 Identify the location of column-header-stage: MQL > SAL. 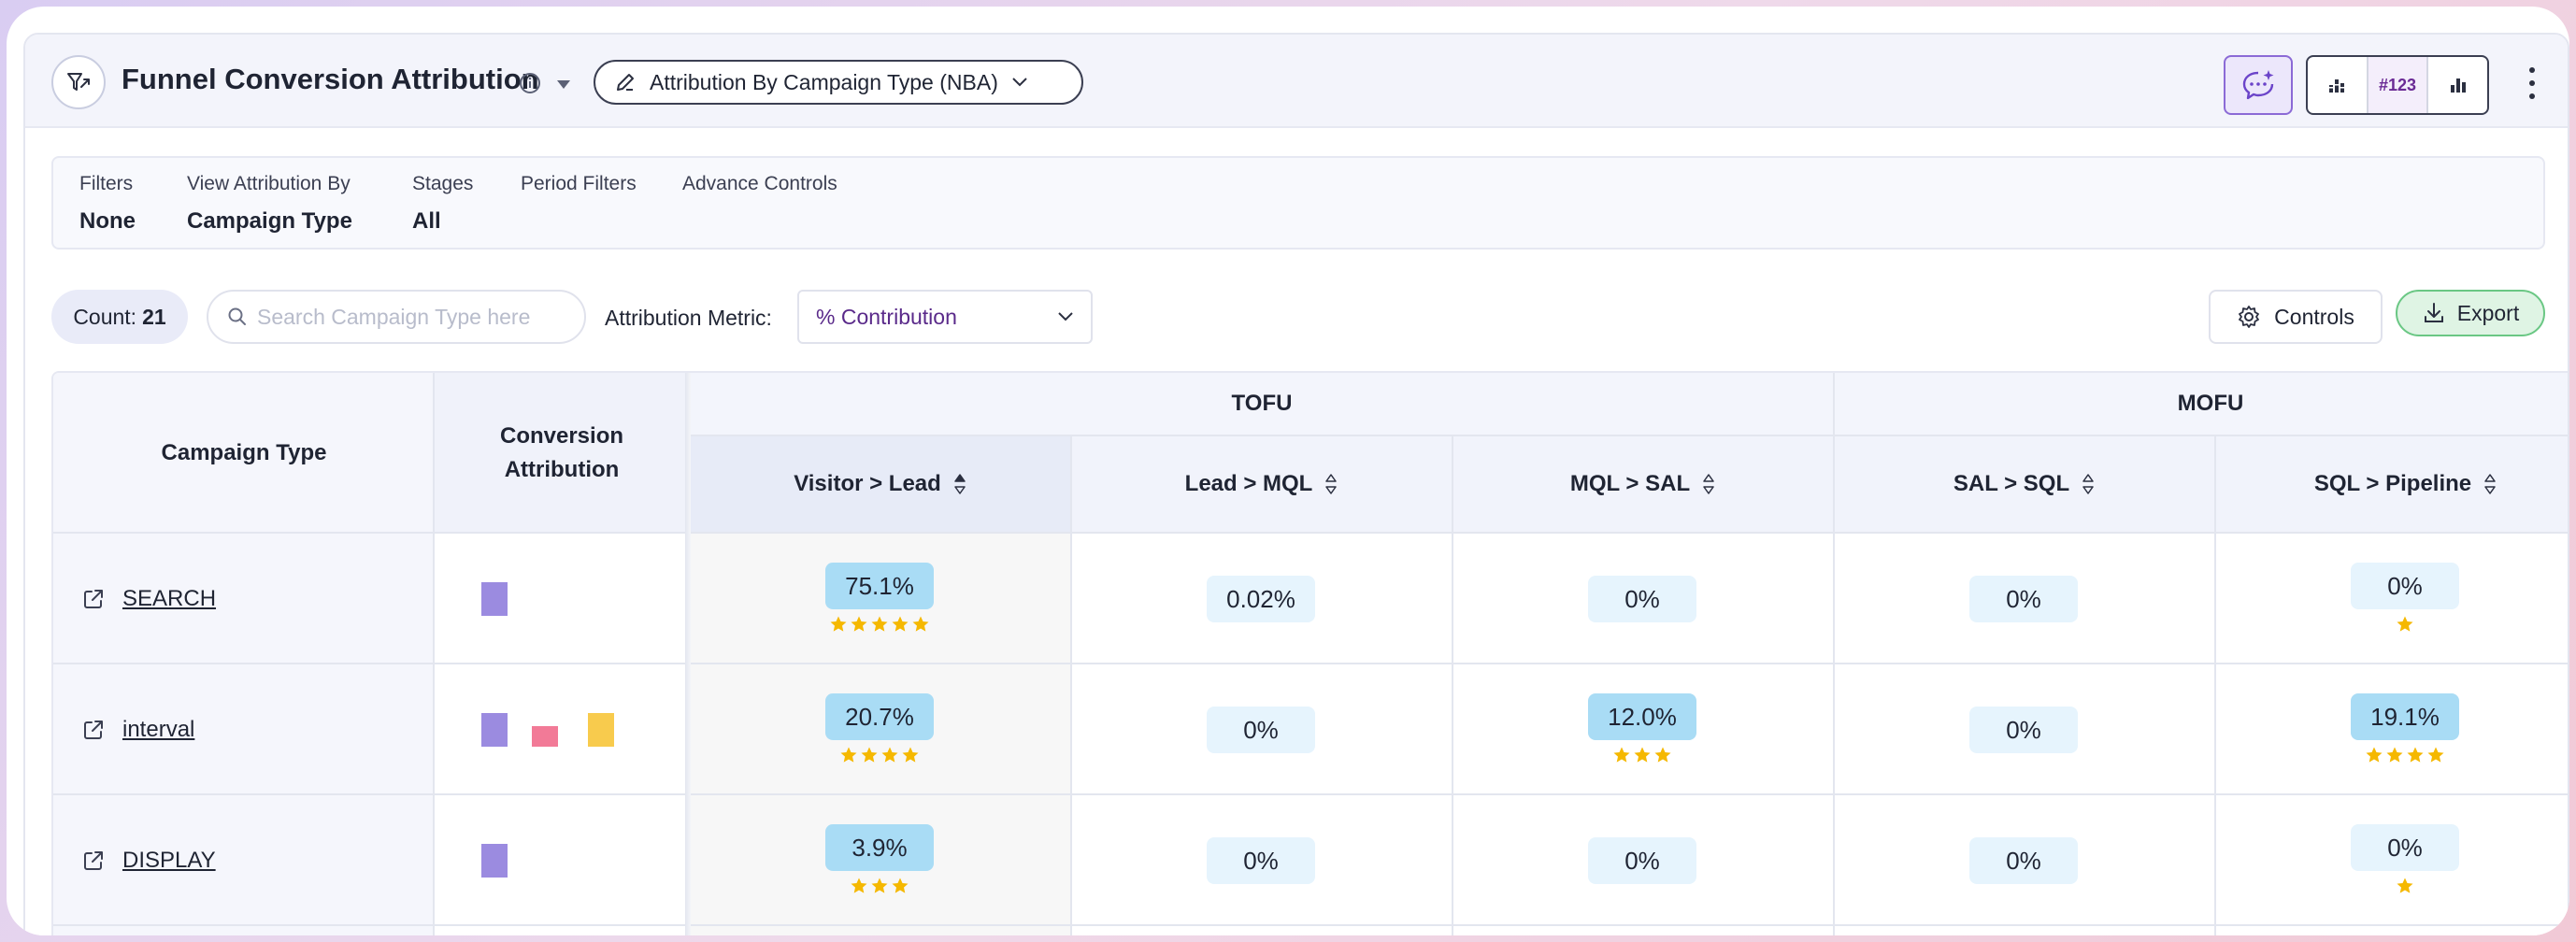
(1642, 484).